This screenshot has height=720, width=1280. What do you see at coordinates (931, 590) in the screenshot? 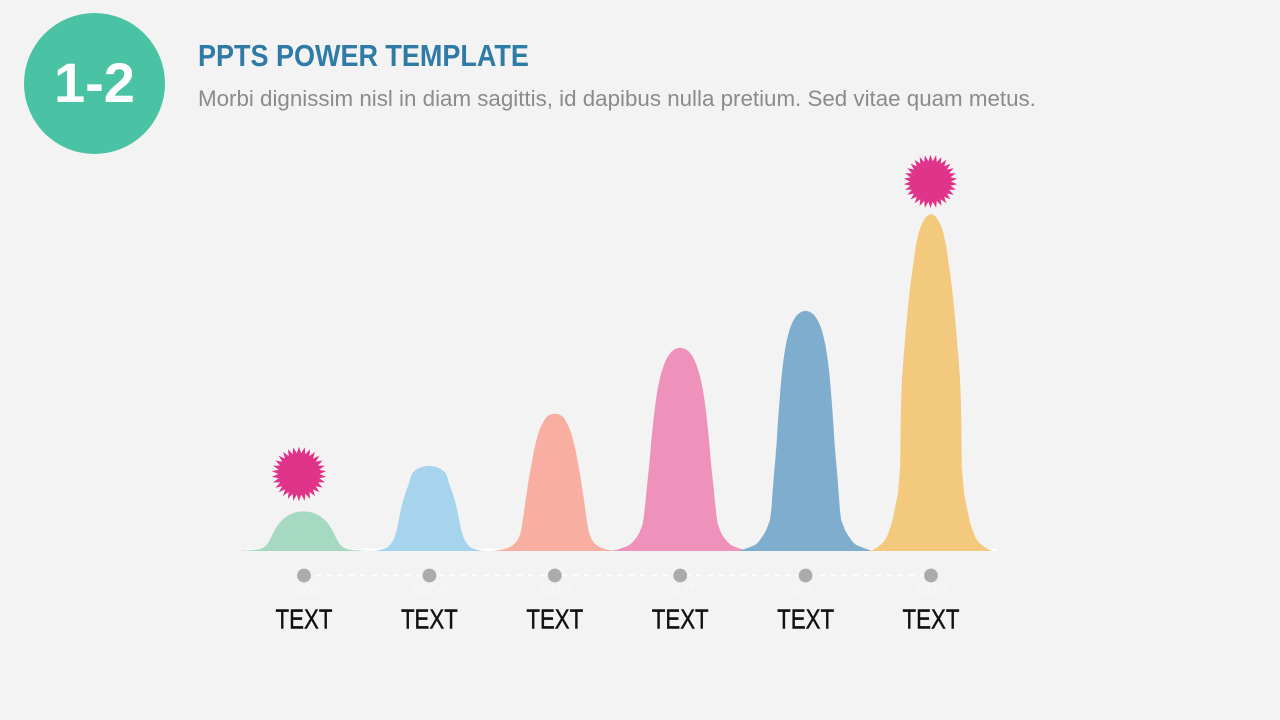
I see `svg-text: 2013` at bounding box center [931, 590].